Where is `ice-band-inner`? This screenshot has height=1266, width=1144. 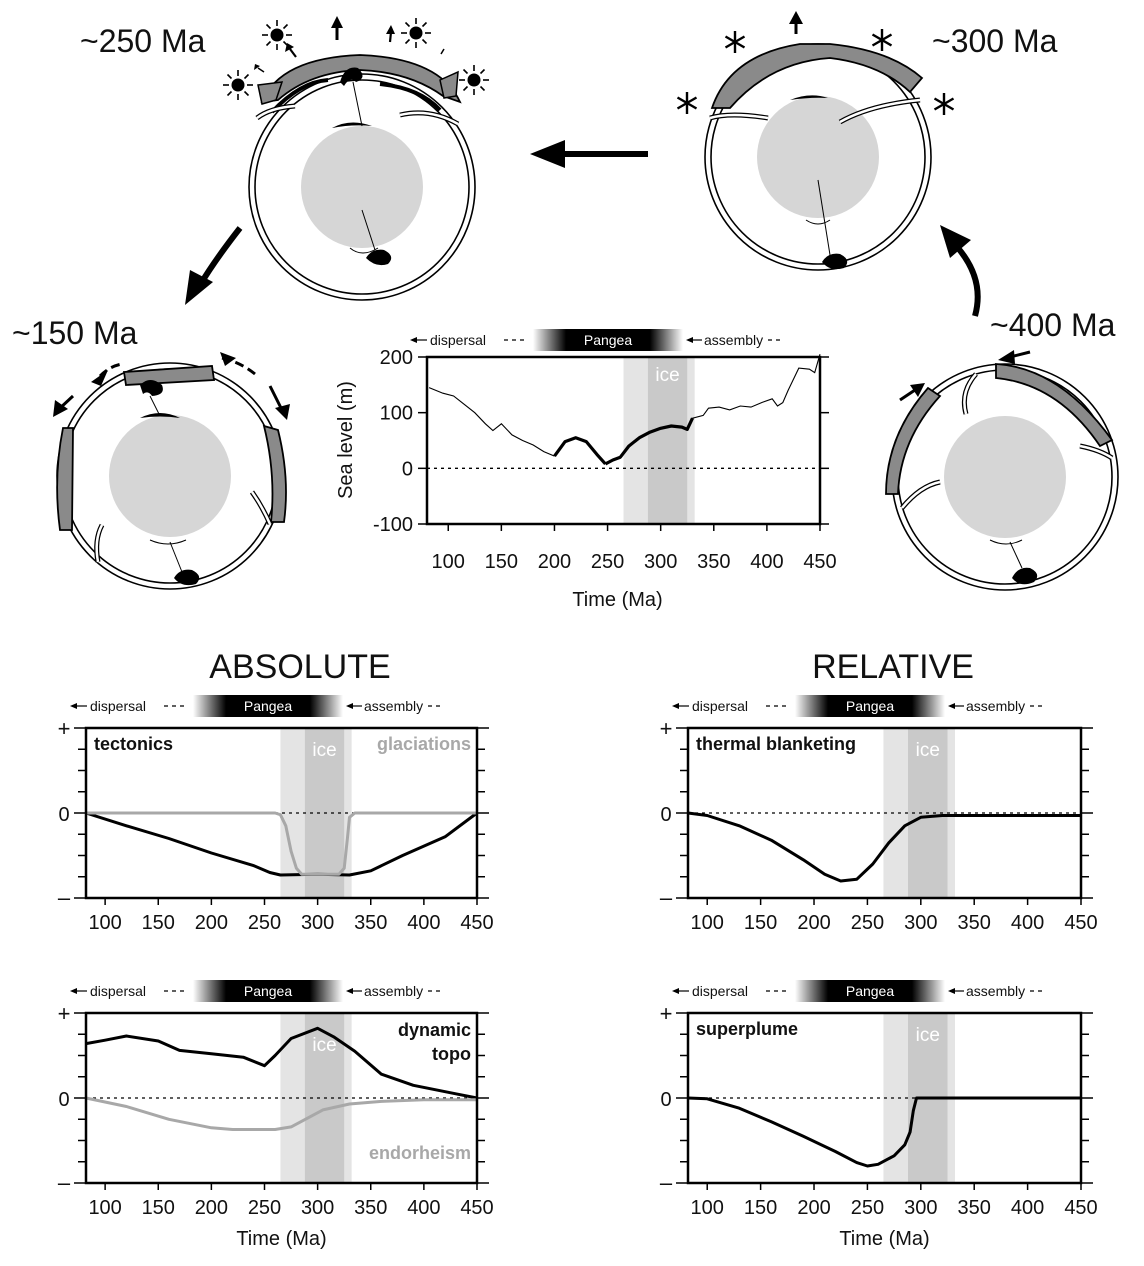
ice-band-inner is located at coordinates (667, 440).